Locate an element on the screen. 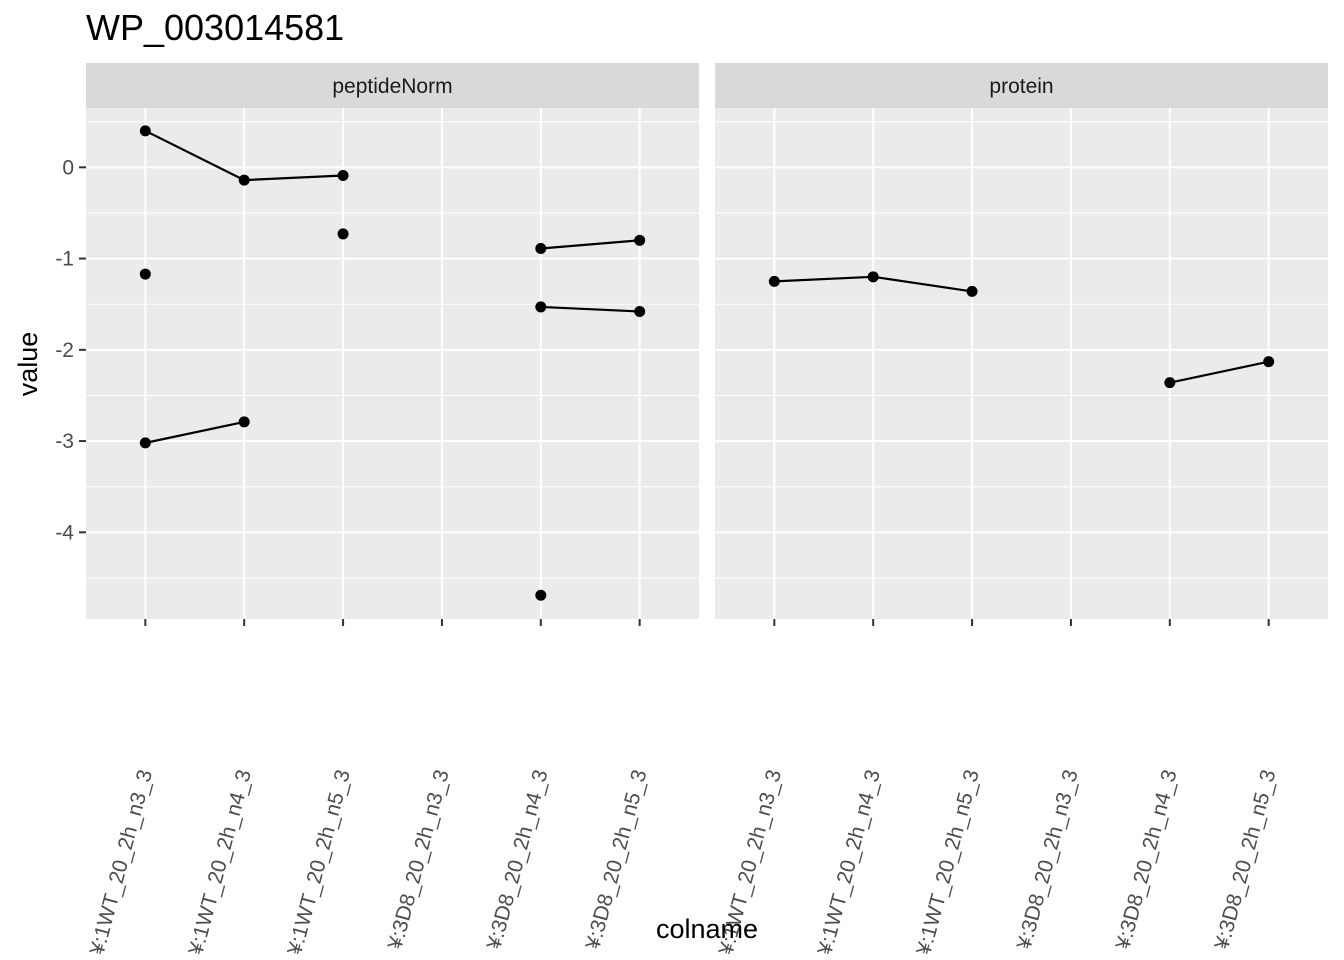 This screenshot has width=1344, height=960. facet-strip-label: protein is located at coordinates (1021, 86).